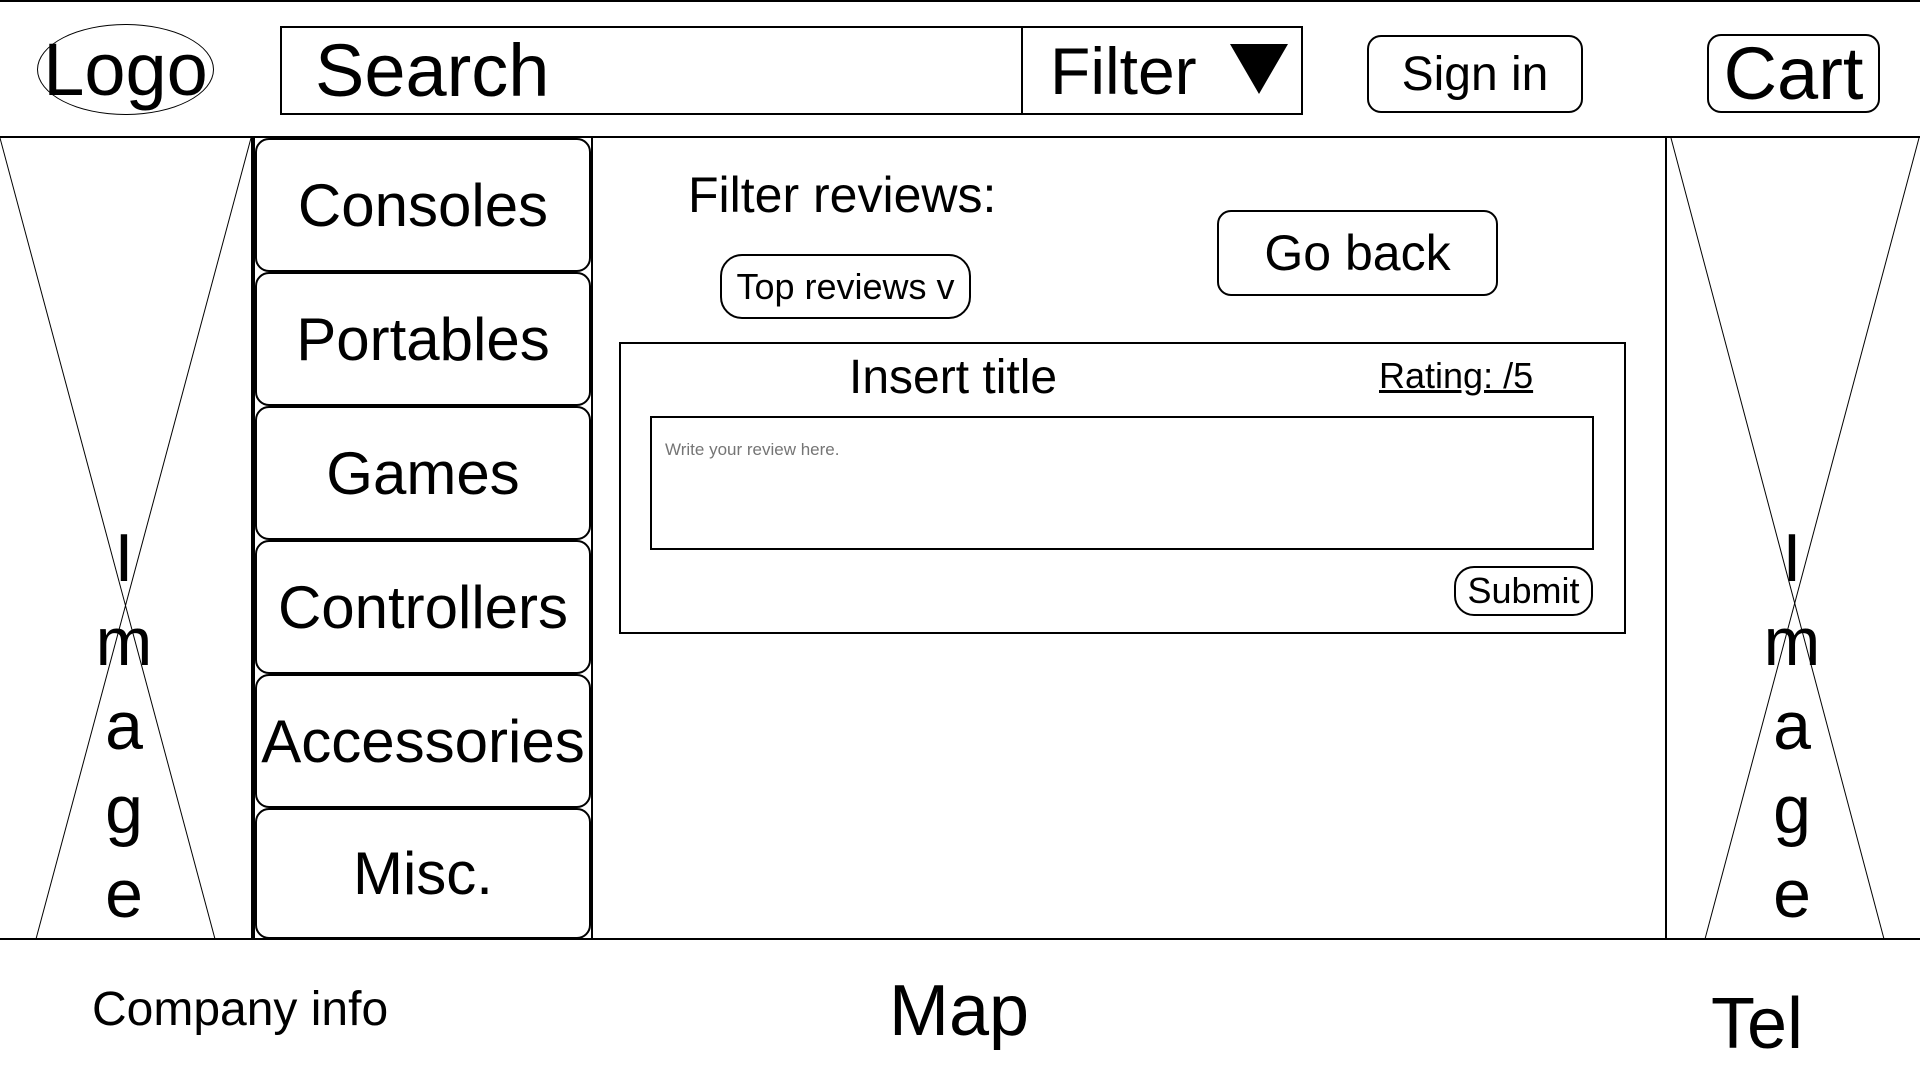 The width and height of the screenshot is (1920, 1080). Describe the element at coordinates (1793, 73) in the screenshot. I see `cart-button: Cart` at that location.